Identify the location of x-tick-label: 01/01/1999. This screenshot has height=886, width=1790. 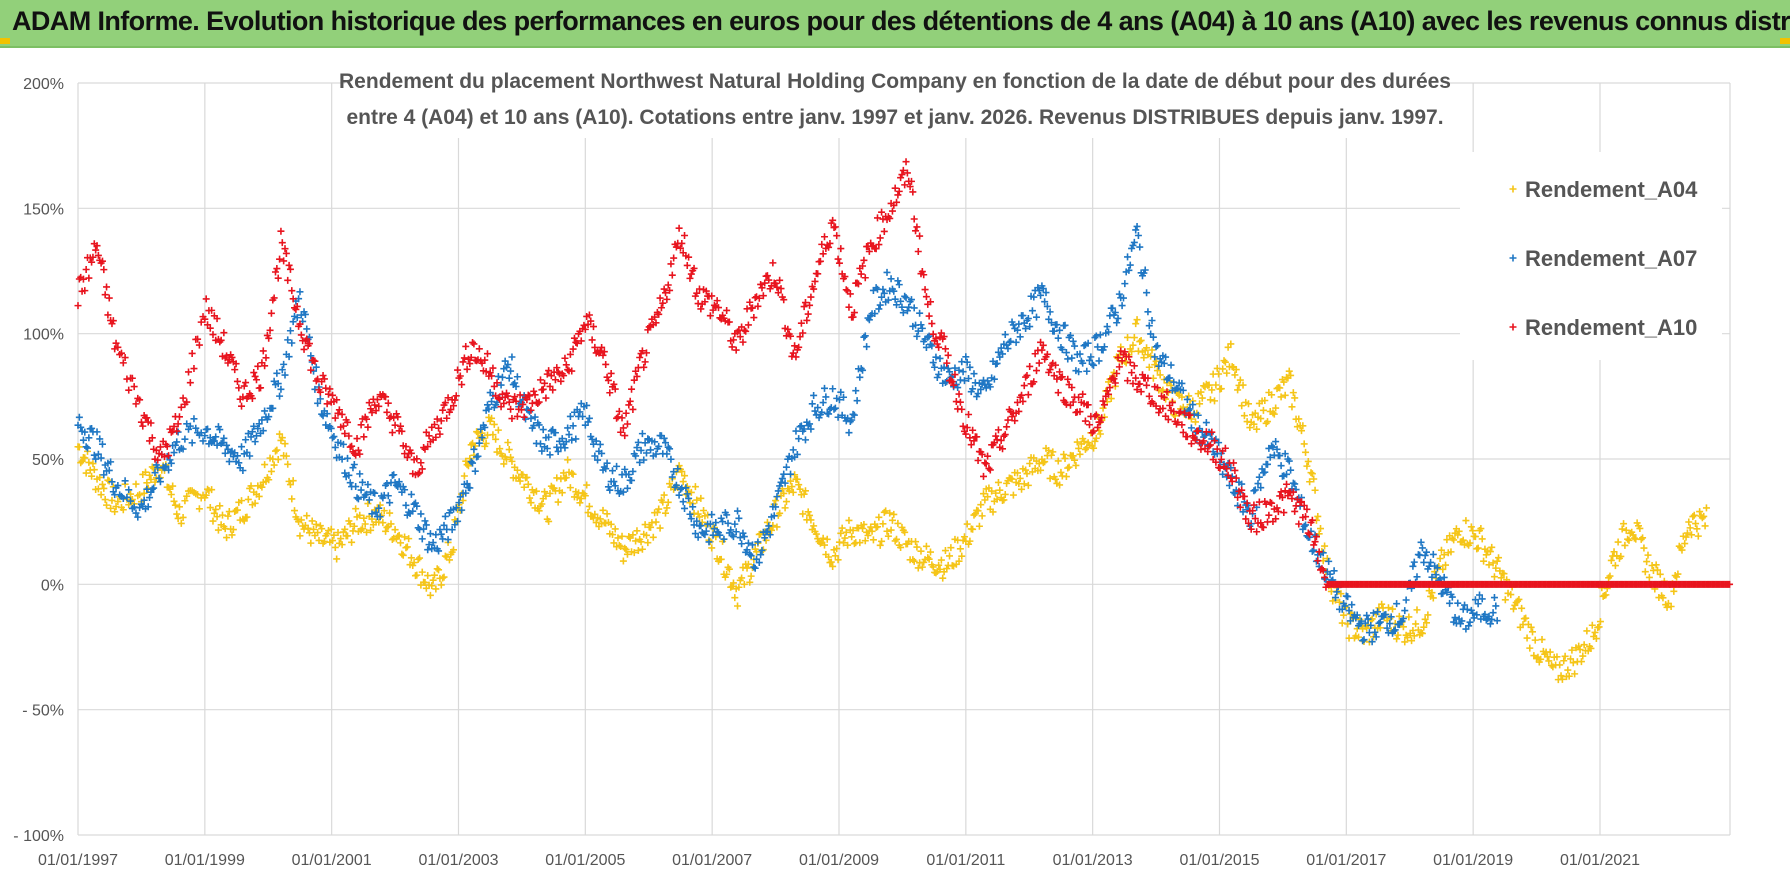
(205, 860).